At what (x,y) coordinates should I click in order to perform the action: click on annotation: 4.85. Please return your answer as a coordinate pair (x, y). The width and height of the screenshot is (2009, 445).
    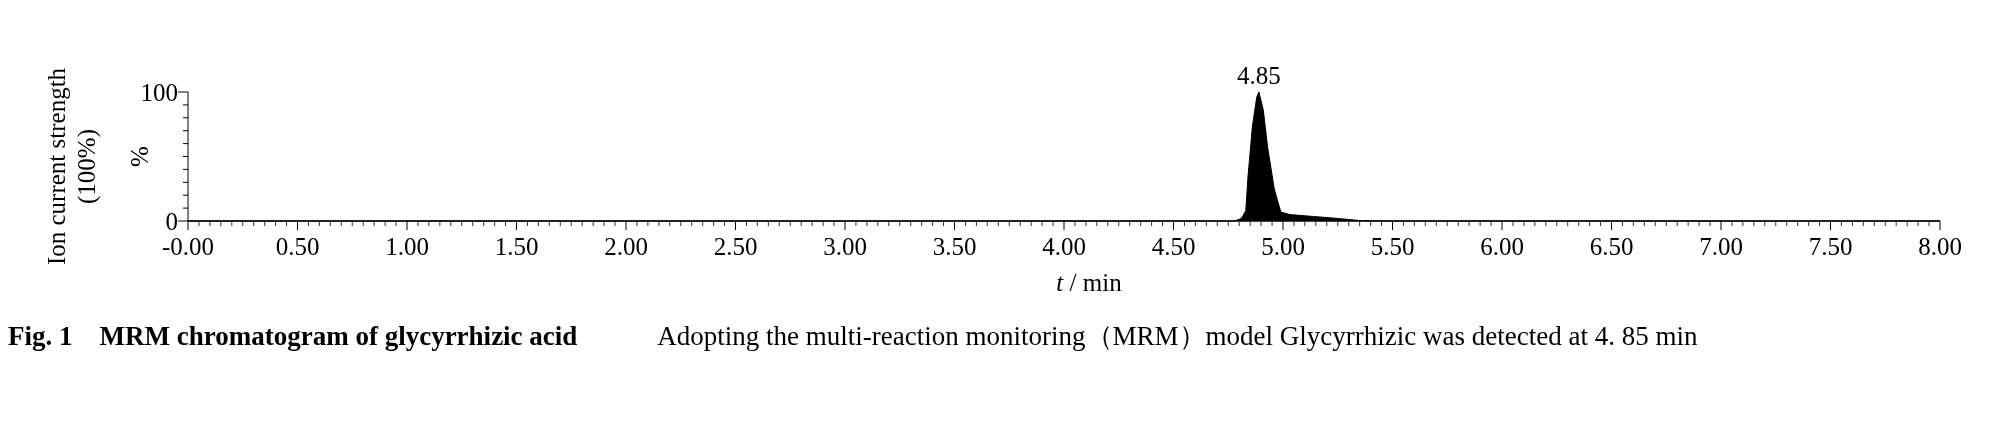
    Looking at the image, I should click on (1259, 75).